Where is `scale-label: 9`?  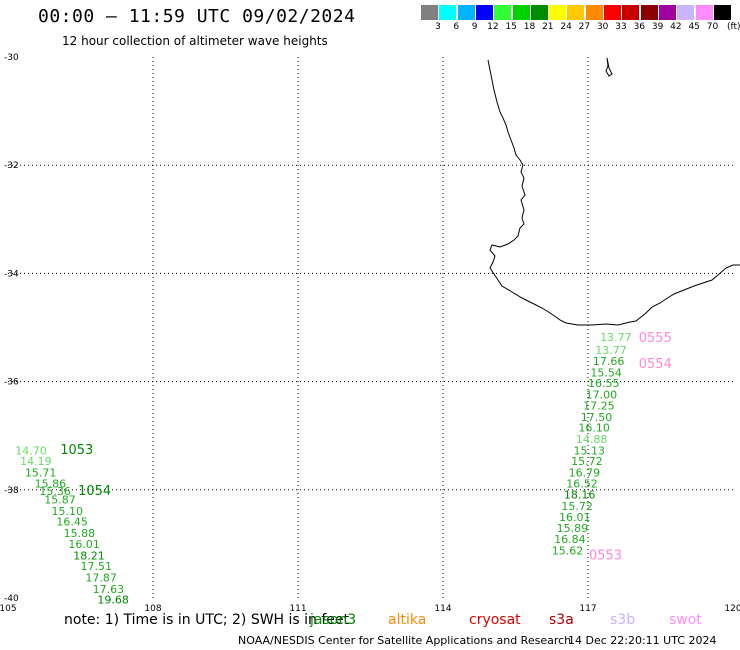
scale-label: 9 is located at coordinates (474, 27).